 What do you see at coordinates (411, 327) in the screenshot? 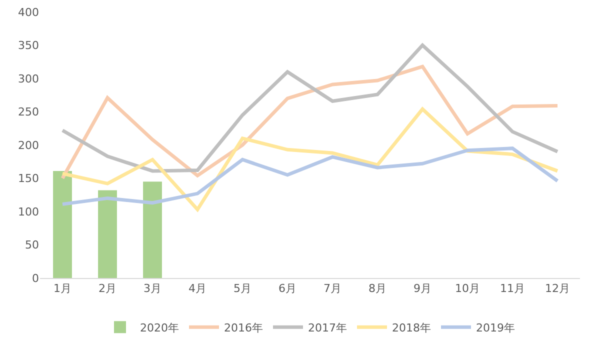
I see `legend-label: 2018年` at bounding box center [411, 327].